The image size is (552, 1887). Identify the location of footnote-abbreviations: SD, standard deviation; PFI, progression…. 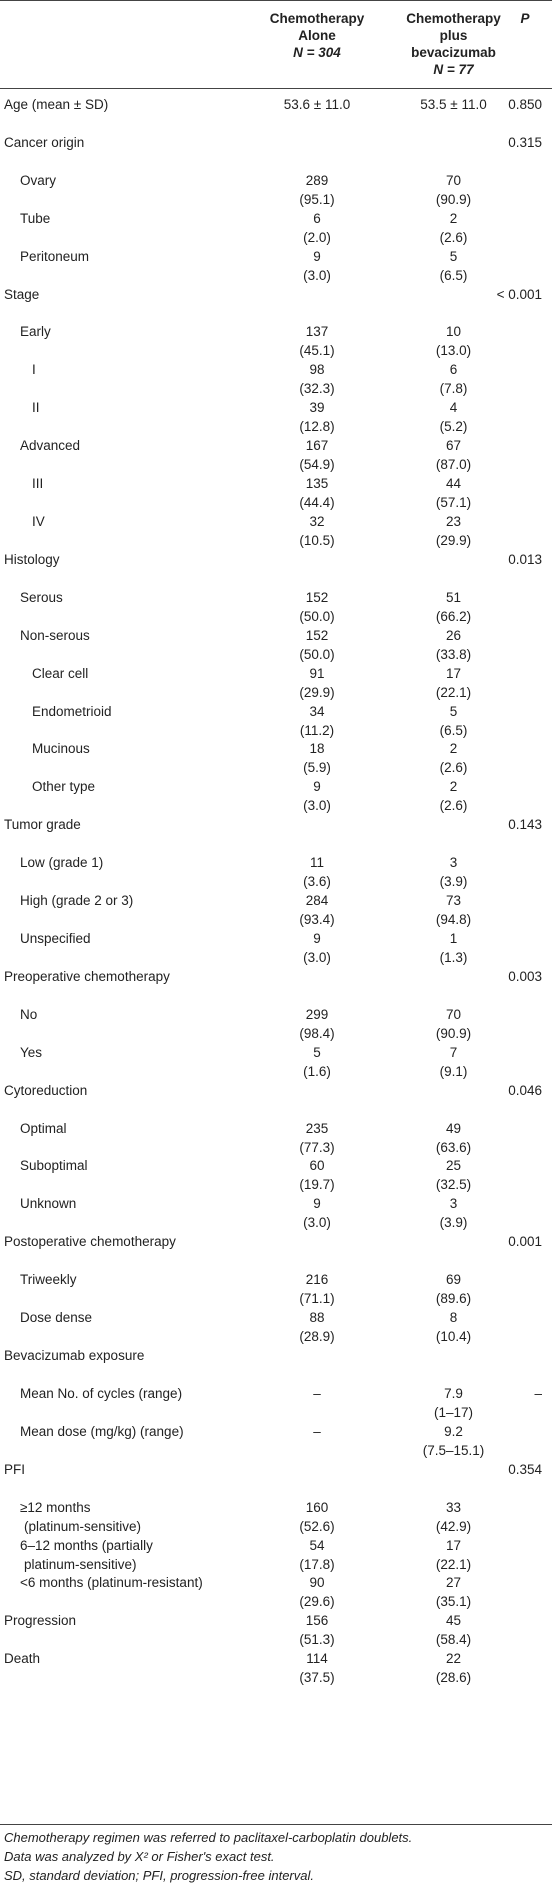
(159, 1875).